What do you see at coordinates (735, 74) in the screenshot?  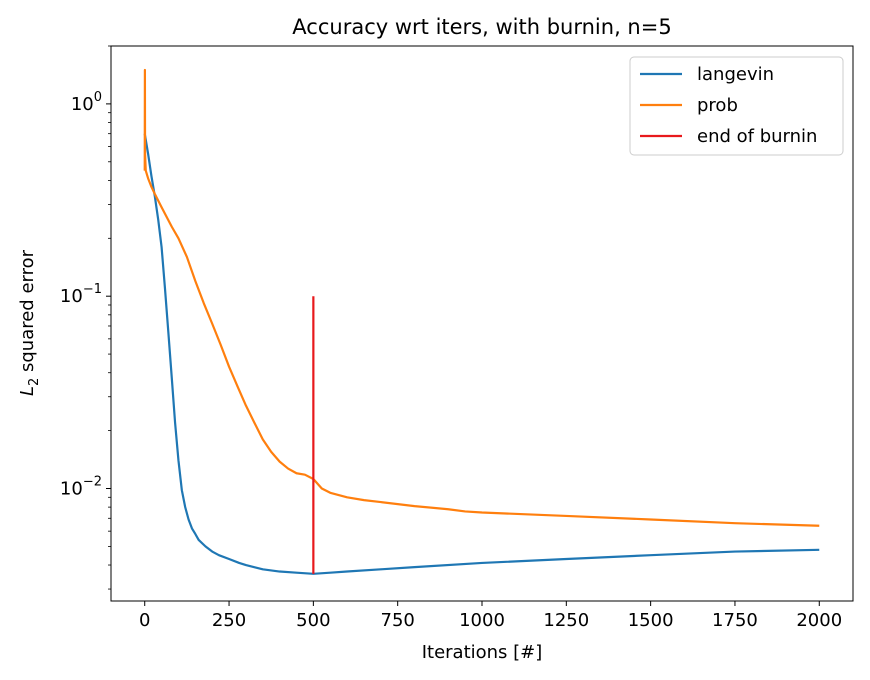 I see `legend-label-langevin: langevin` at bounding box center [735, 74].